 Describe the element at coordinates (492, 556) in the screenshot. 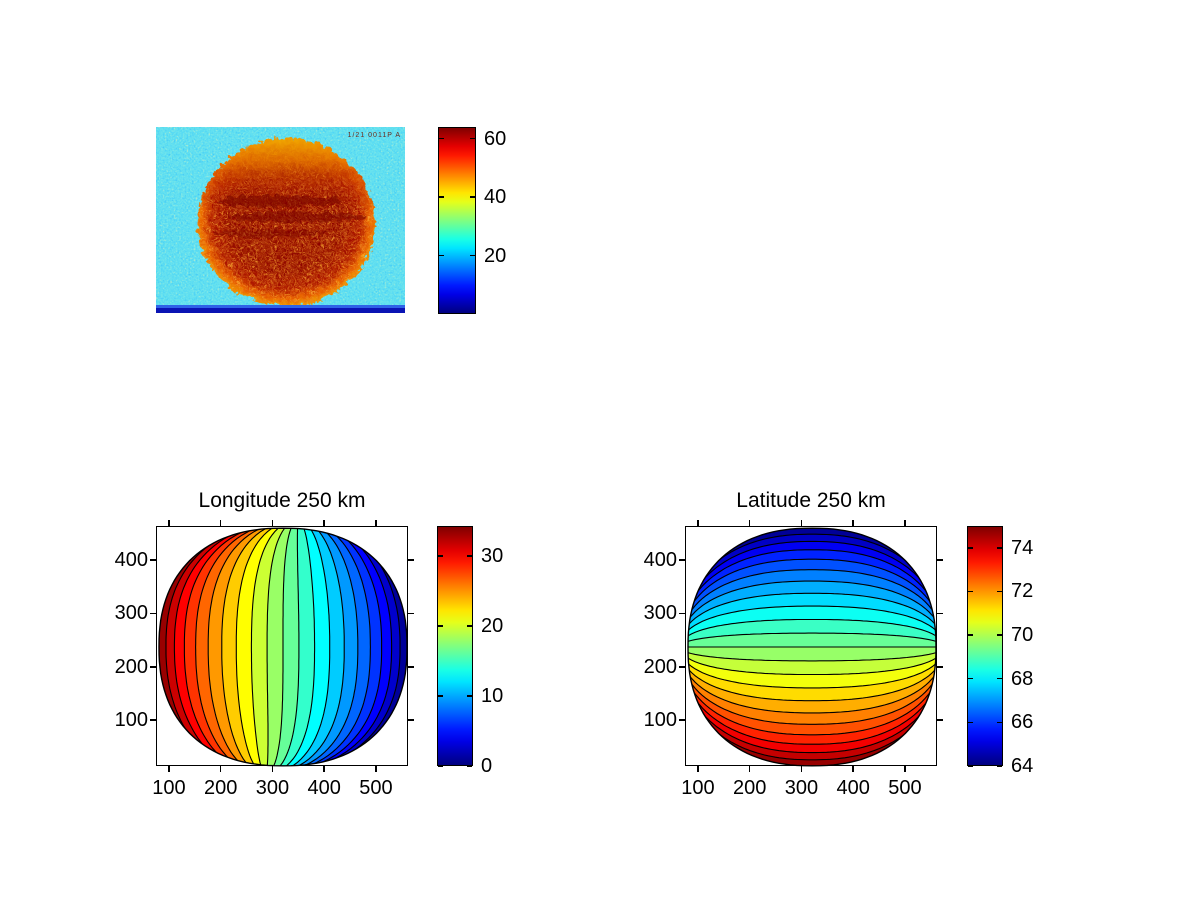

I see `colorbar-tick-label: 30` at that location.